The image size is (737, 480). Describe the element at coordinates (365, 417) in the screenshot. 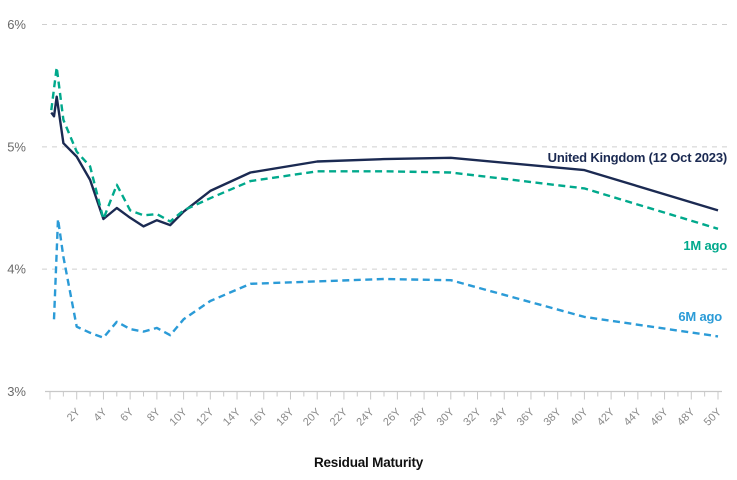

I see `x-tick-label-24y: 24Y` at that location.